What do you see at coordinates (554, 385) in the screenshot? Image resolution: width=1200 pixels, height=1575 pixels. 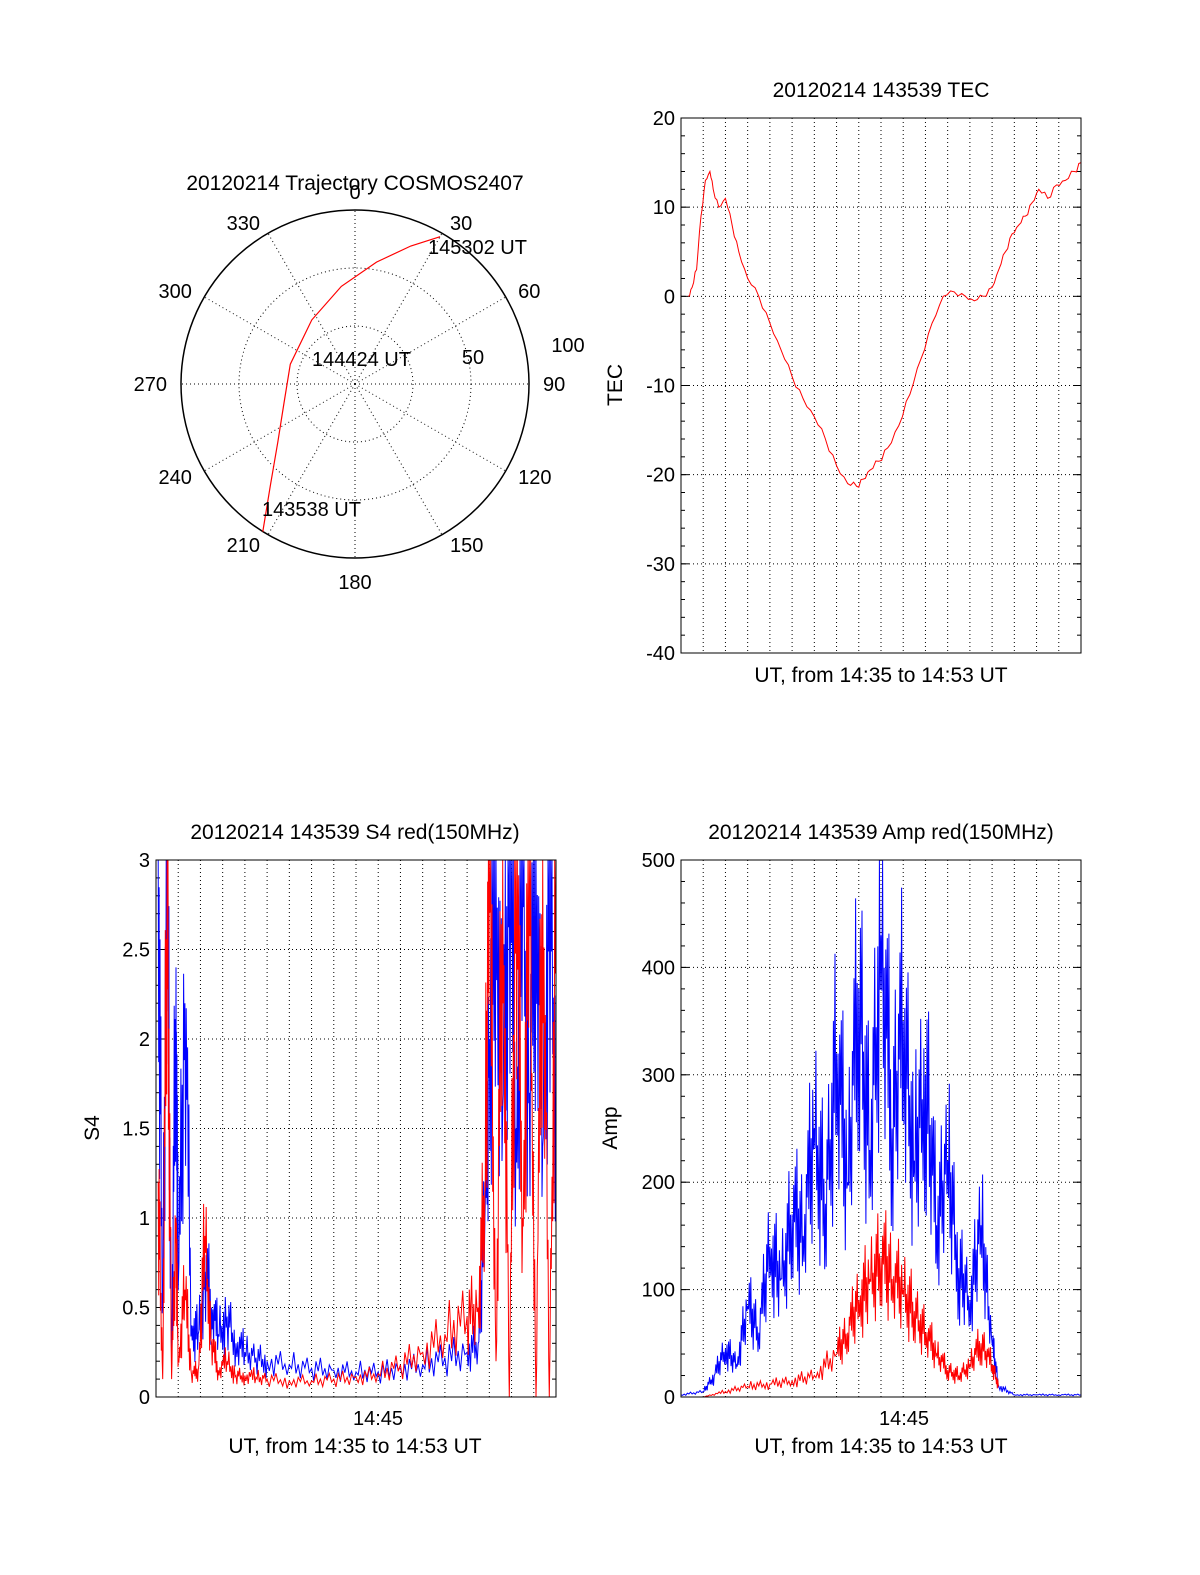 I see `polar-angle-label-90: 90` at bounding box center [554, 385].